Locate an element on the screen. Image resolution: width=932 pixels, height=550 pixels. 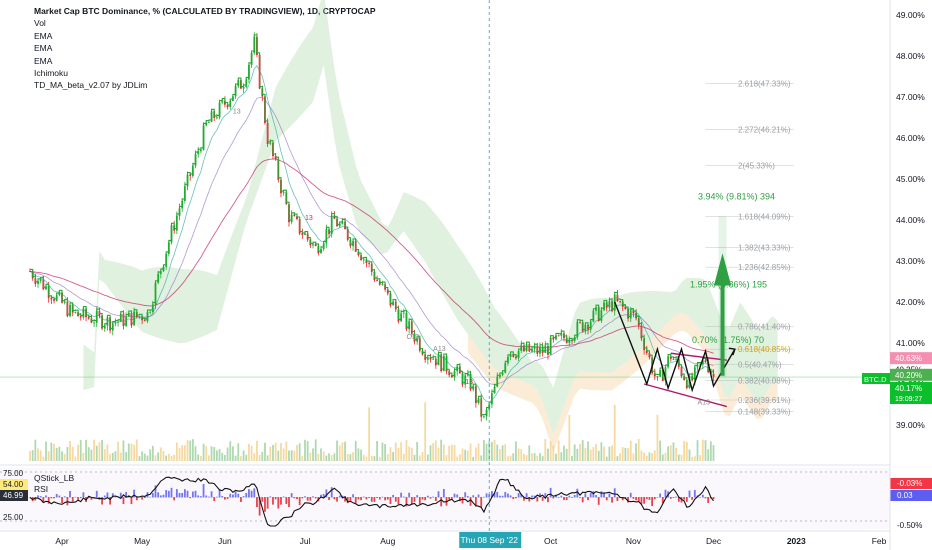
price-tag-label: 40.63% is located at coordinates (908, 358).